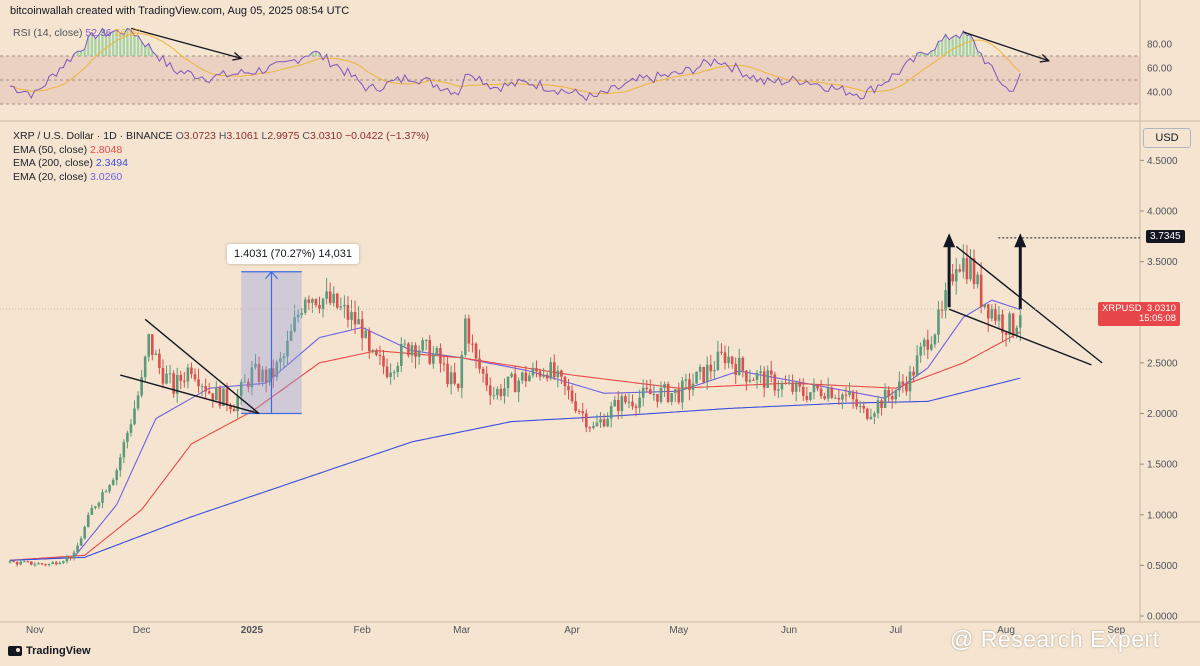 Image resolution: width=1200 pixels, height=666 pixels. What do you see at coordinates (271, 275) in the screenshot?
I see `measure-arrow-head` at bounding box center [271, 275].